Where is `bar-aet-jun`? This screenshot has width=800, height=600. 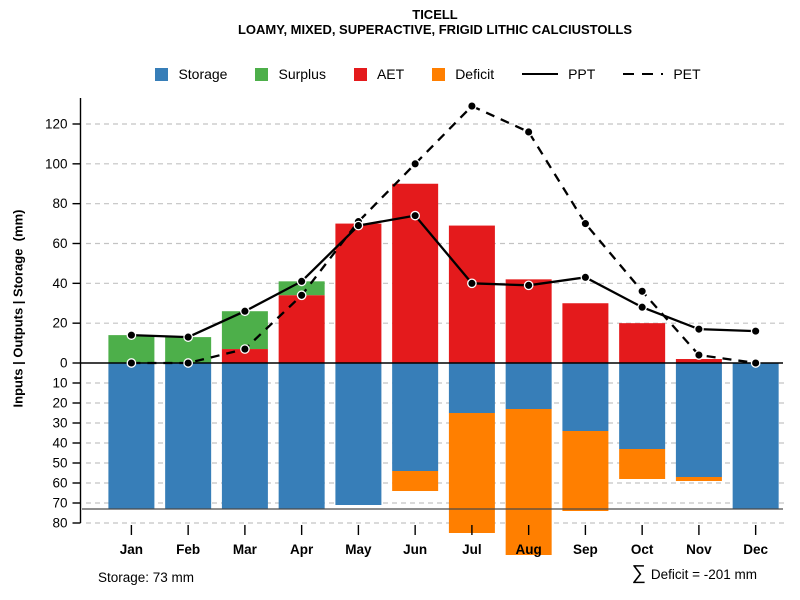 bar-aet-jun is located at coordinates (415, 273).